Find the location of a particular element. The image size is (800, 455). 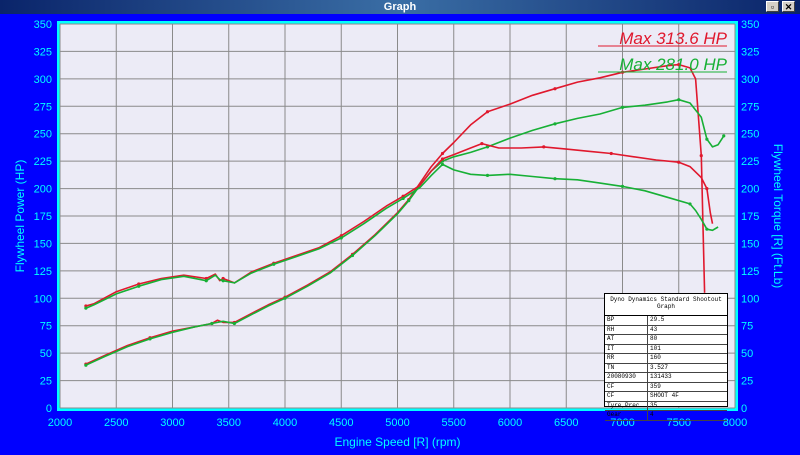

info-row-value: SHOOT 4F is located at coordinates (664, 395).